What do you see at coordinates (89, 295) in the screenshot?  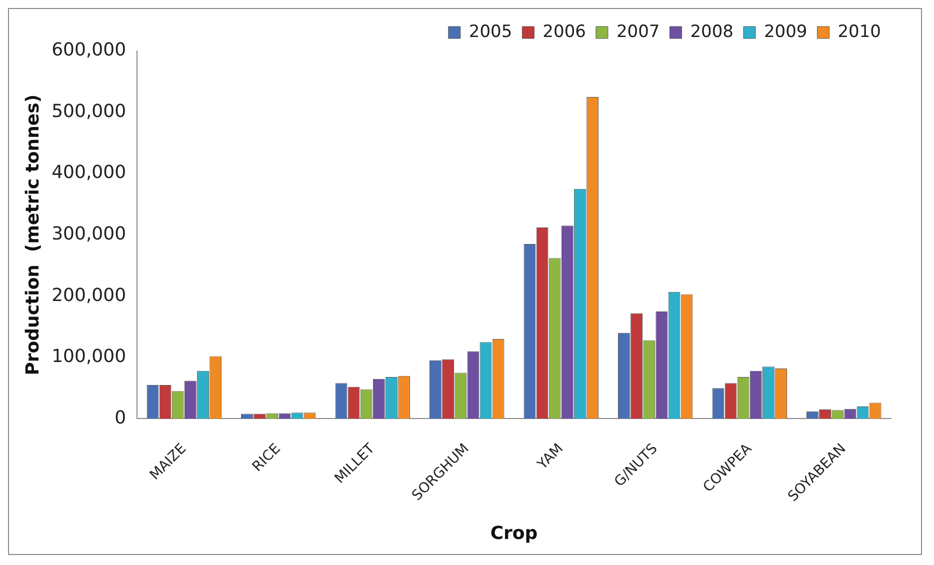 I see `y-tick-label: 200,000` at bounding box center [89, 295].